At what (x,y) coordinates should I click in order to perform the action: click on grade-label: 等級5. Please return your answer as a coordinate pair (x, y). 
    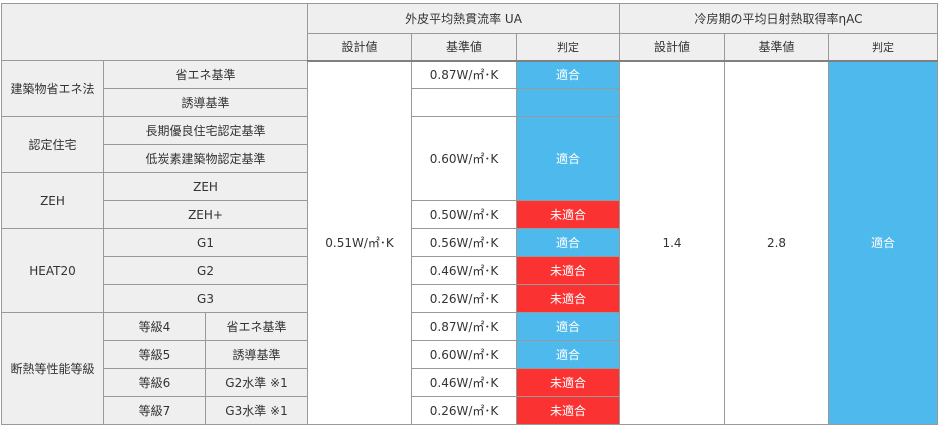
    Looking at the image, I should click on (154, 354).